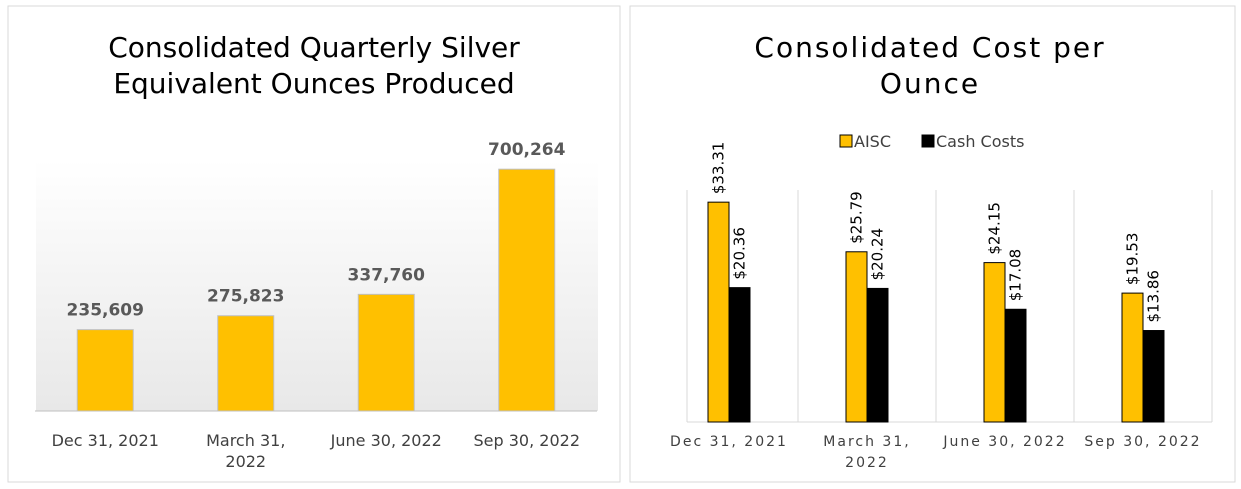 Image resolution: width=1241 pixels, height=489 pixels. What do you see at coordinates (719, 168) in the screenshot?
I see `data-label: $33.31` at bounding box center [719, 168].